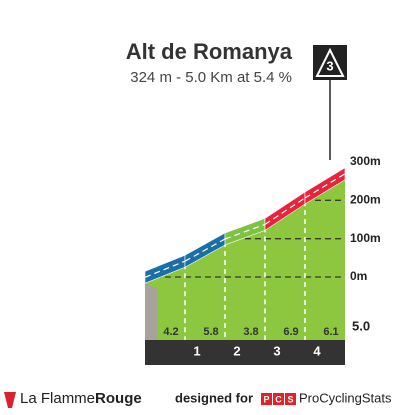 The height and width of the screenshot is (415, 405). Describe the element at coordinates (196, 350) in the screenshot. I see `x-tick-label: 1` at that location.